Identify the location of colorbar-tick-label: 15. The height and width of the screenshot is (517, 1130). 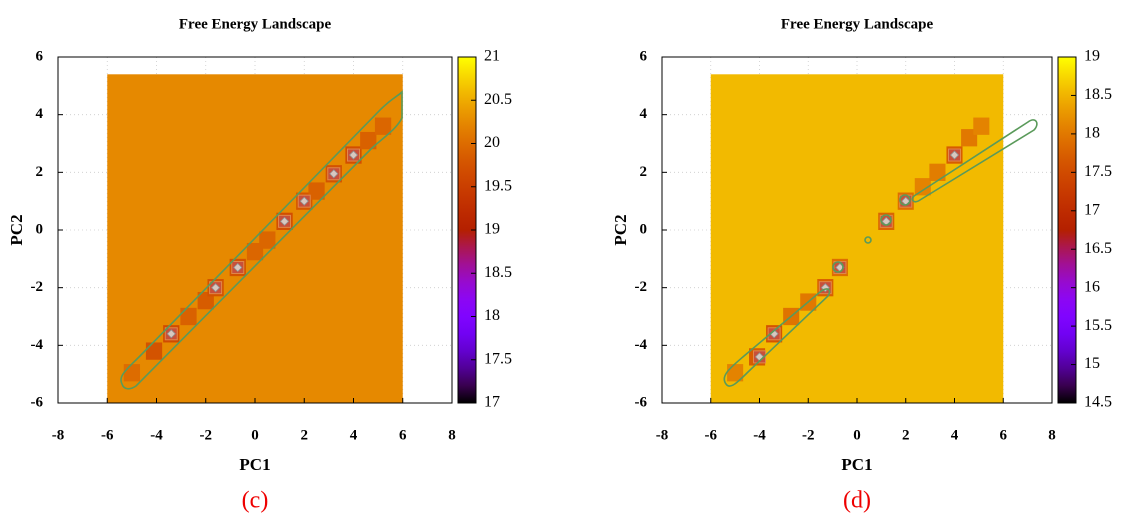
(1092, 363).